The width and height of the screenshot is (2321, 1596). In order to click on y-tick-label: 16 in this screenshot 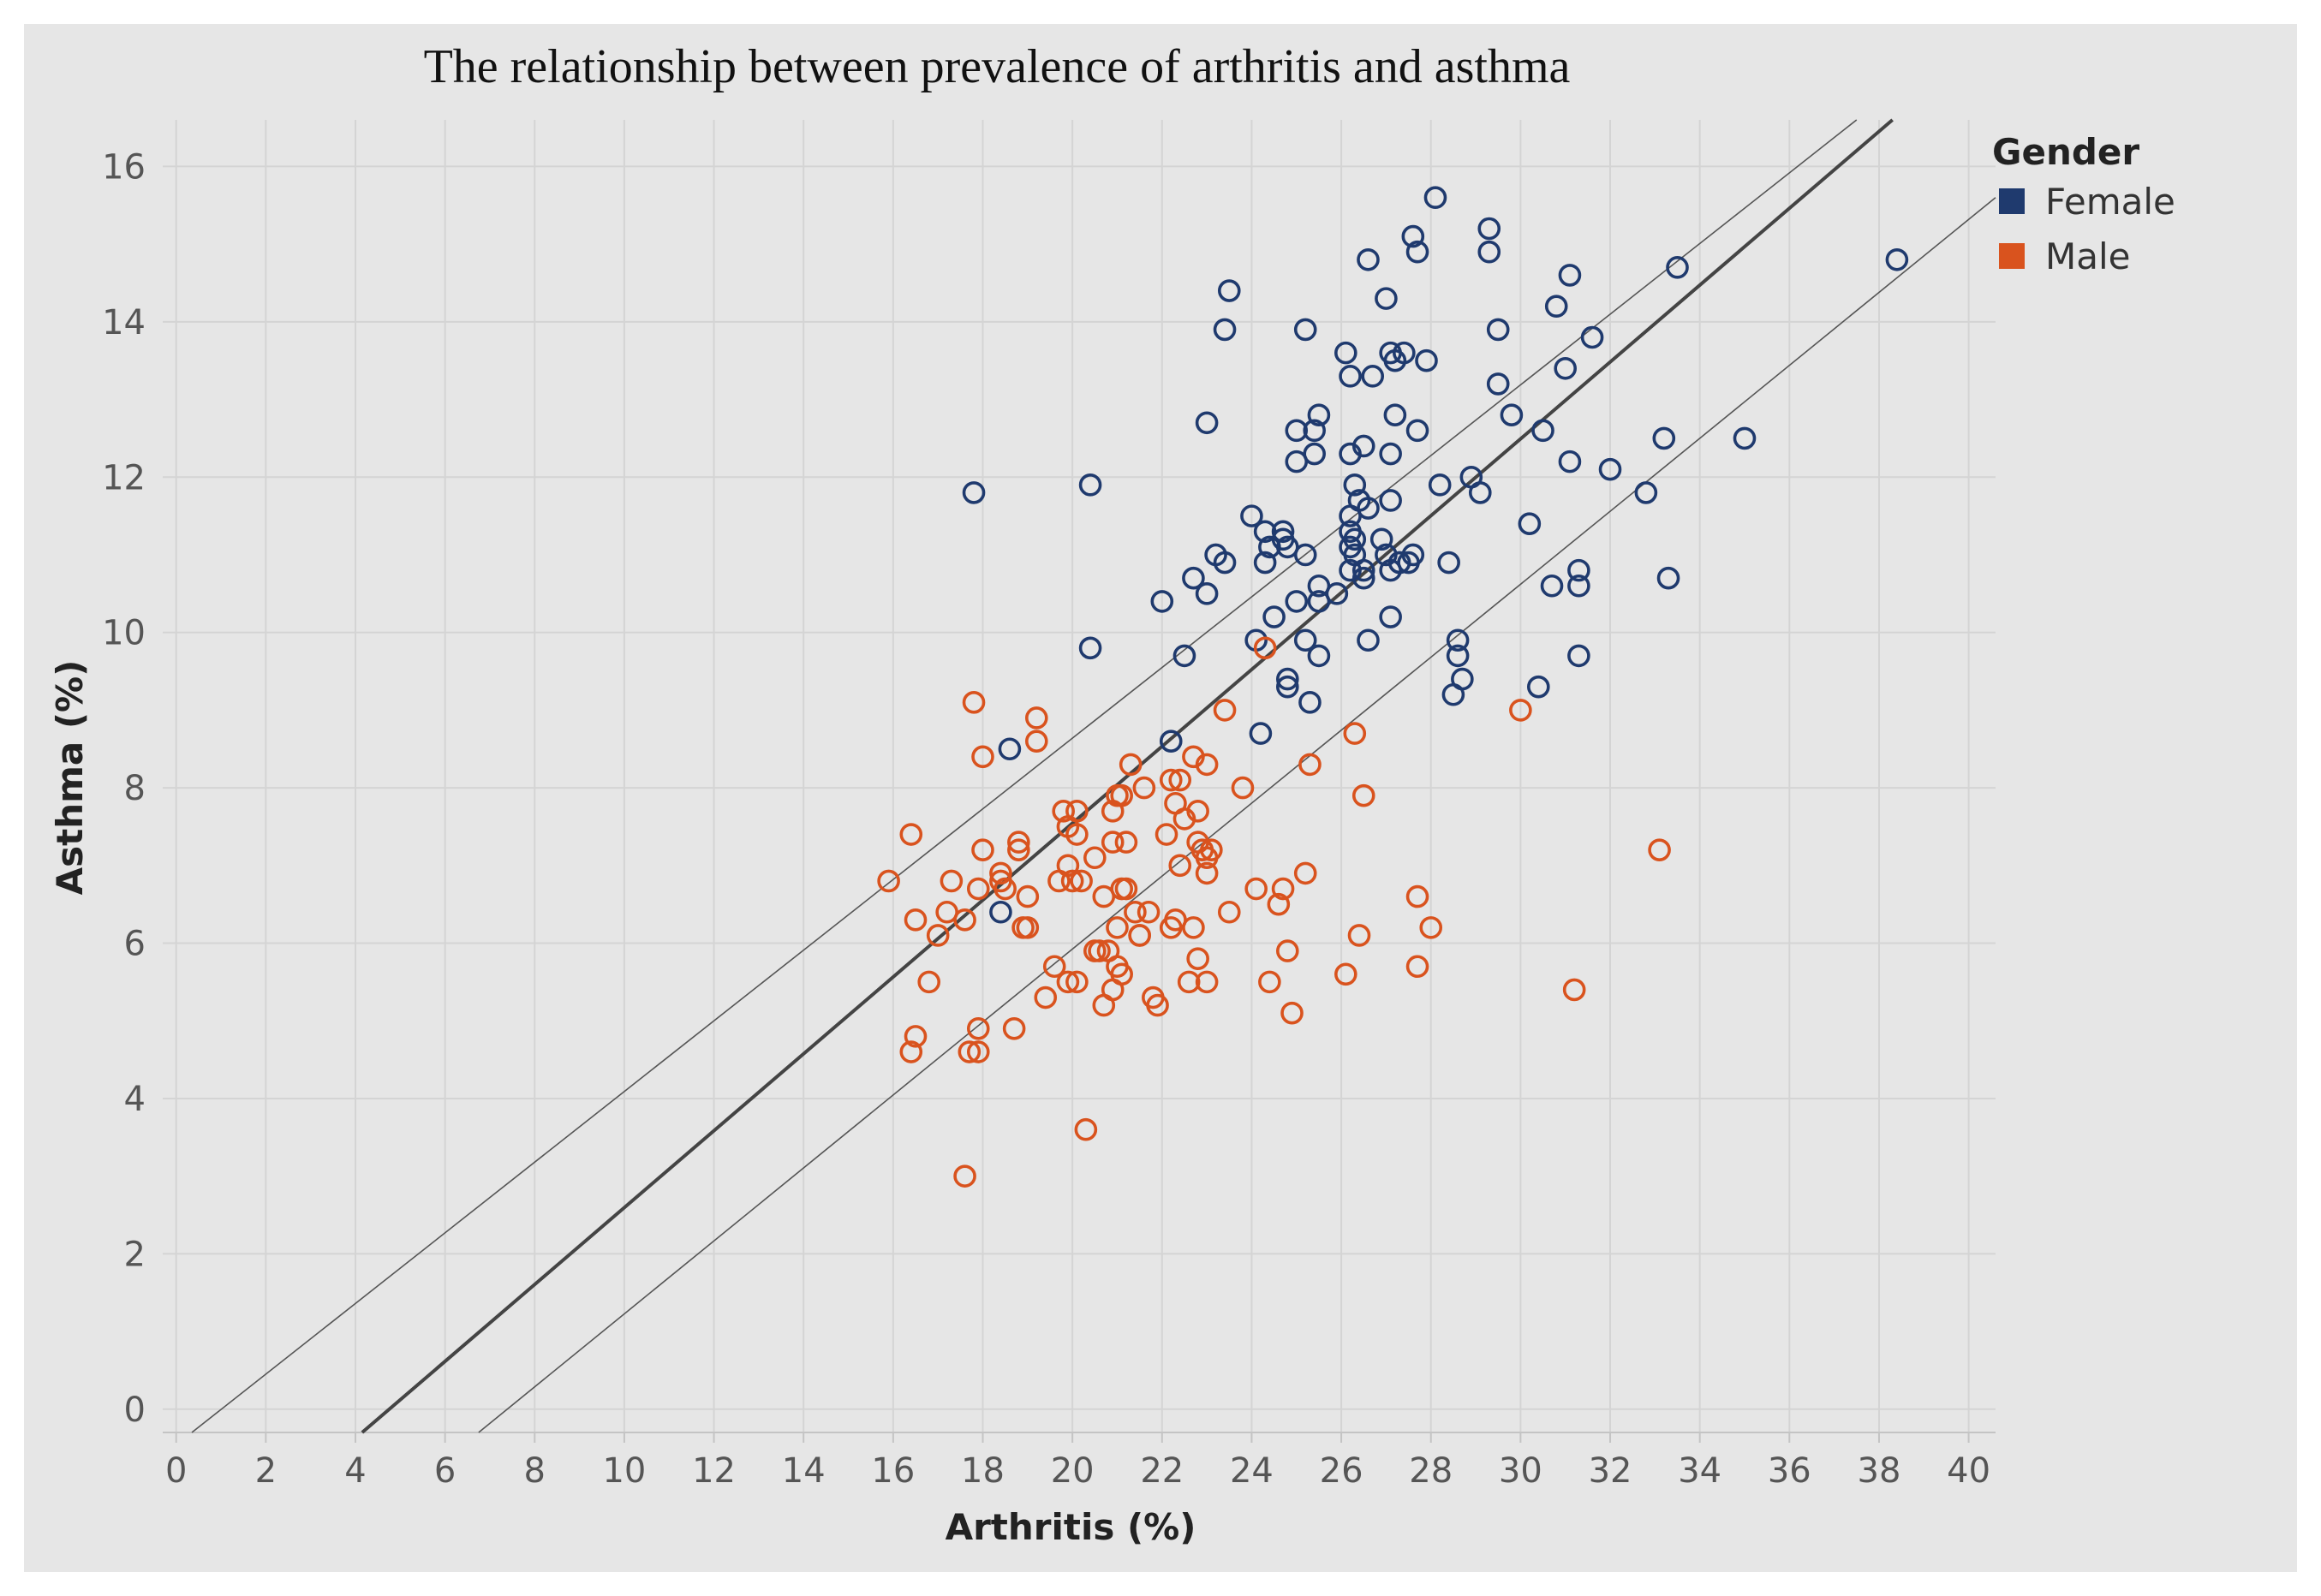, I will do `click(124, 167)`.